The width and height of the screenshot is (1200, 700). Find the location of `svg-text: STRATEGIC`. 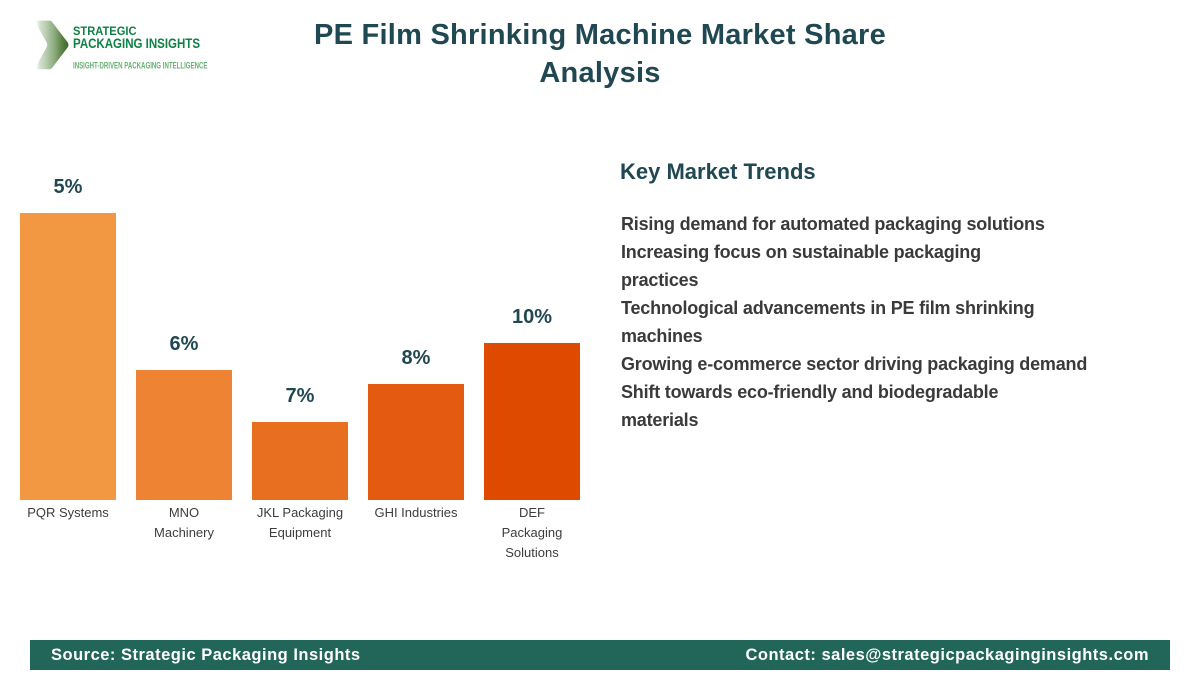

svg-text: STRATEGIC is located at coordinates (105, 31).